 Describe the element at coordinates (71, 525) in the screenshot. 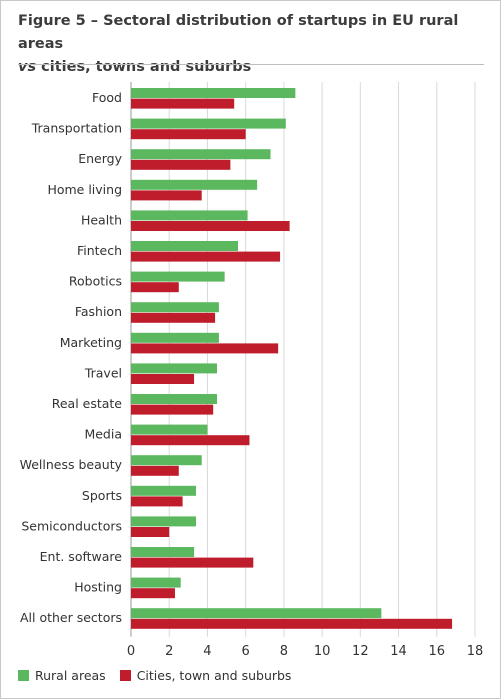

I see `category-label: Semiconductors` at that location.